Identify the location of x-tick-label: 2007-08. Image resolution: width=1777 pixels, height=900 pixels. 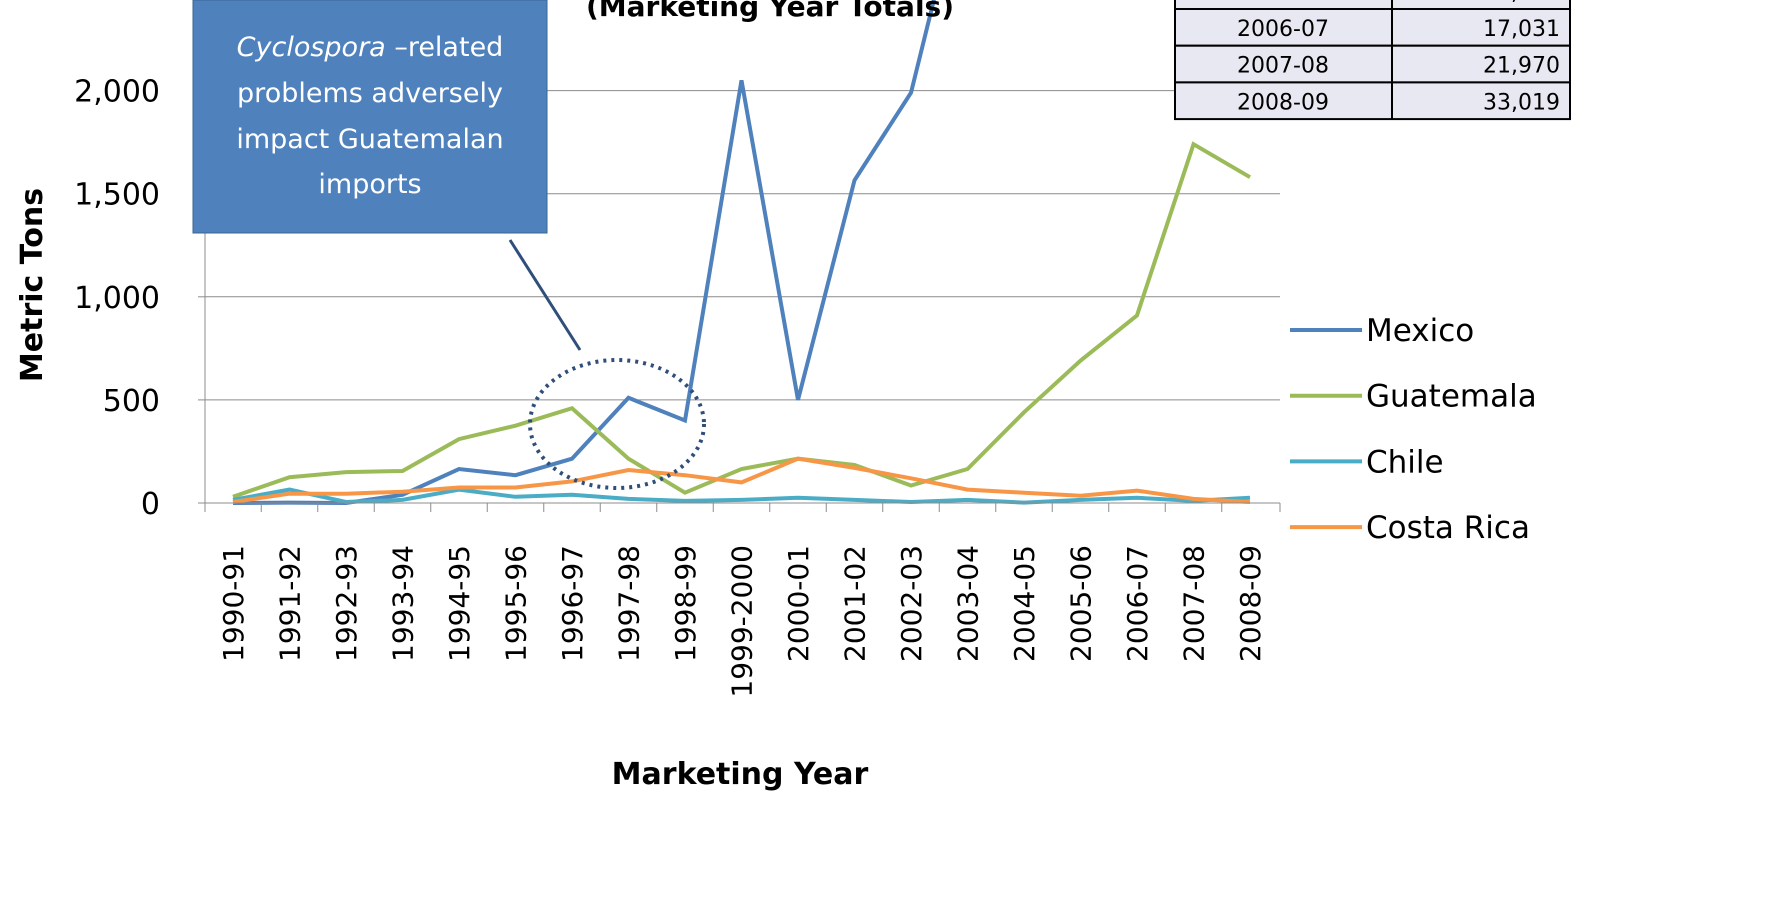
(1194, 603).